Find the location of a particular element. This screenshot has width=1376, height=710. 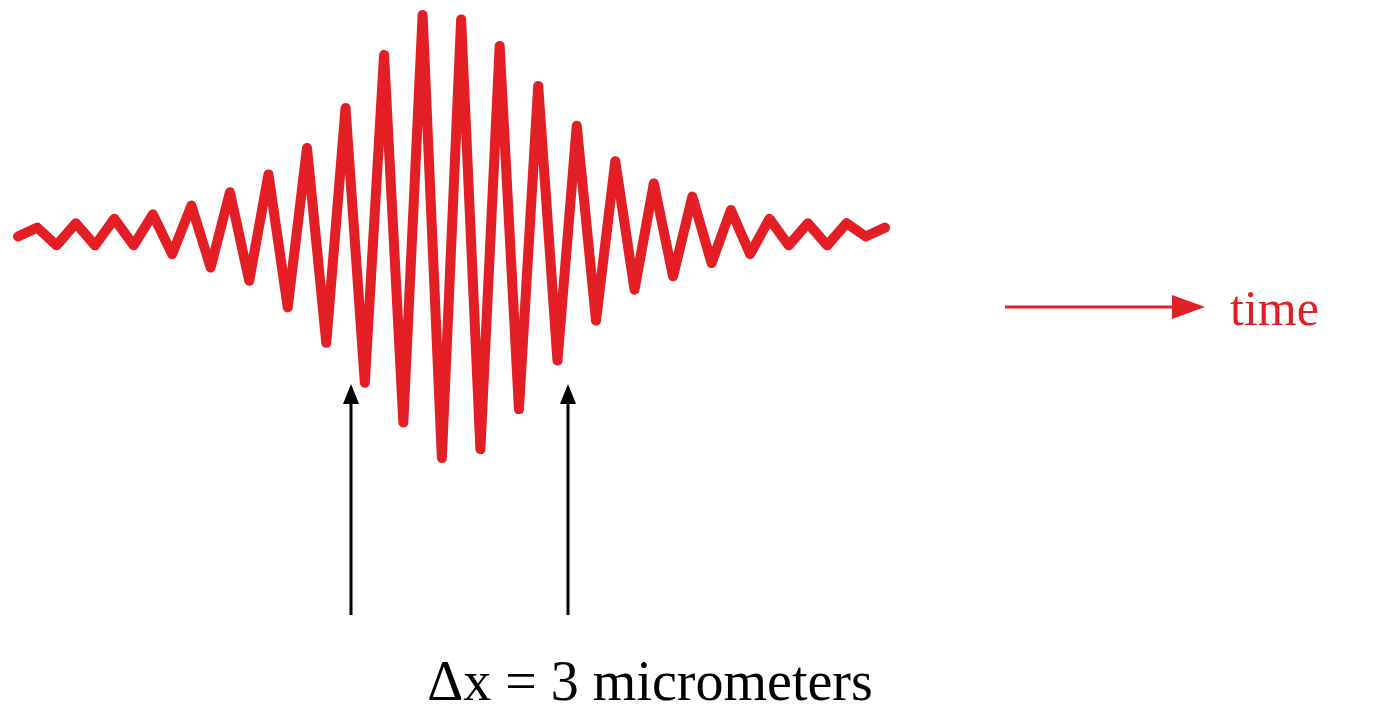

text: time is located at coordinates (1274, 308).